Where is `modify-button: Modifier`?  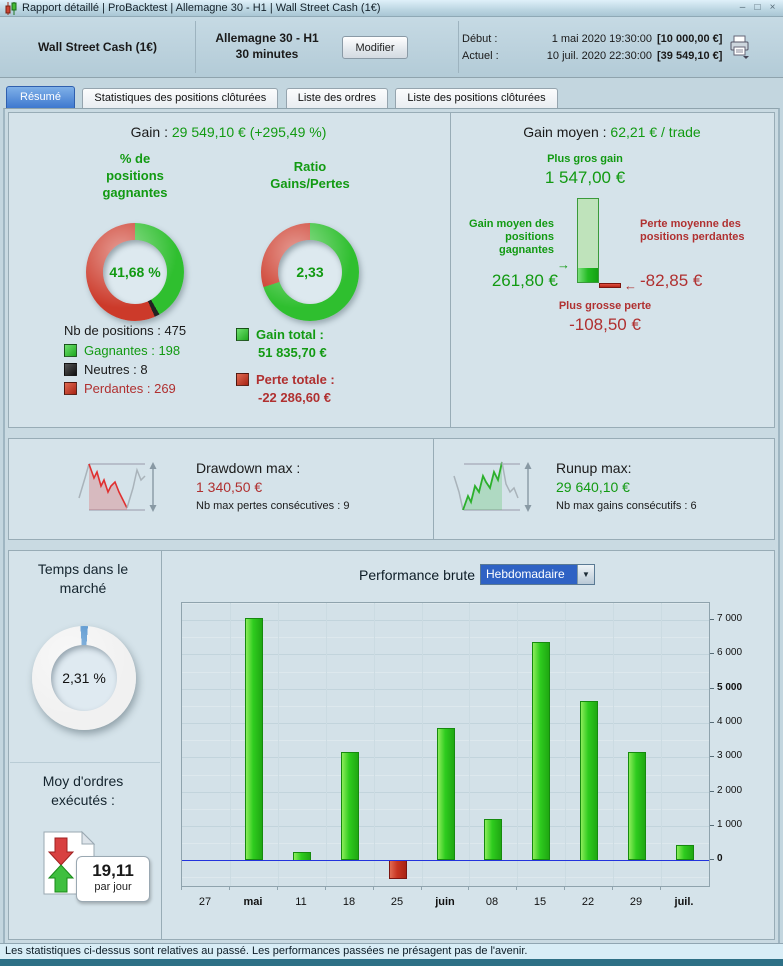 modify-button: Modifier is located at coordinates (375, 47).